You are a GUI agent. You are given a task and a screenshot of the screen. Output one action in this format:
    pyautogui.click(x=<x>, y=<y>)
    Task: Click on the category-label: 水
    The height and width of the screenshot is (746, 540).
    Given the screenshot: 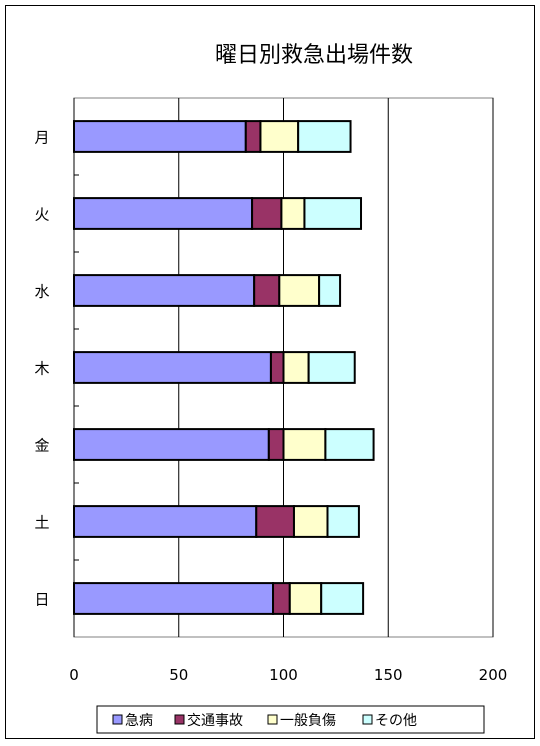 What is the action you would take?
    pyautogui.click(x=41, y=292)
    